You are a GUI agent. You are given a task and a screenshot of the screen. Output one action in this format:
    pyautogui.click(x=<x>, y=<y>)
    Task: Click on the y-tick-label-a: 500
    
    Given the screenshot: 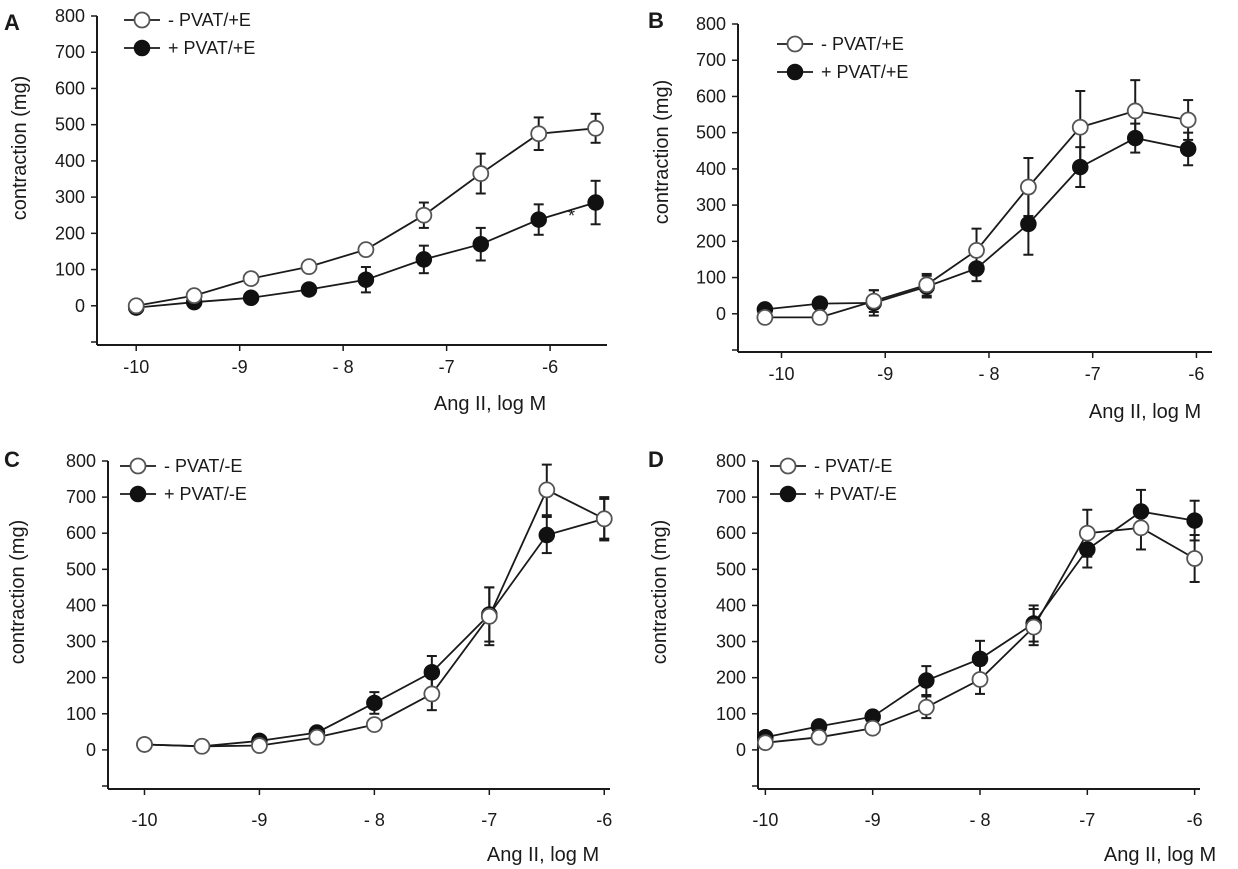 What is the action you would take?
    pyautogui.click(x=70, y=125)
    